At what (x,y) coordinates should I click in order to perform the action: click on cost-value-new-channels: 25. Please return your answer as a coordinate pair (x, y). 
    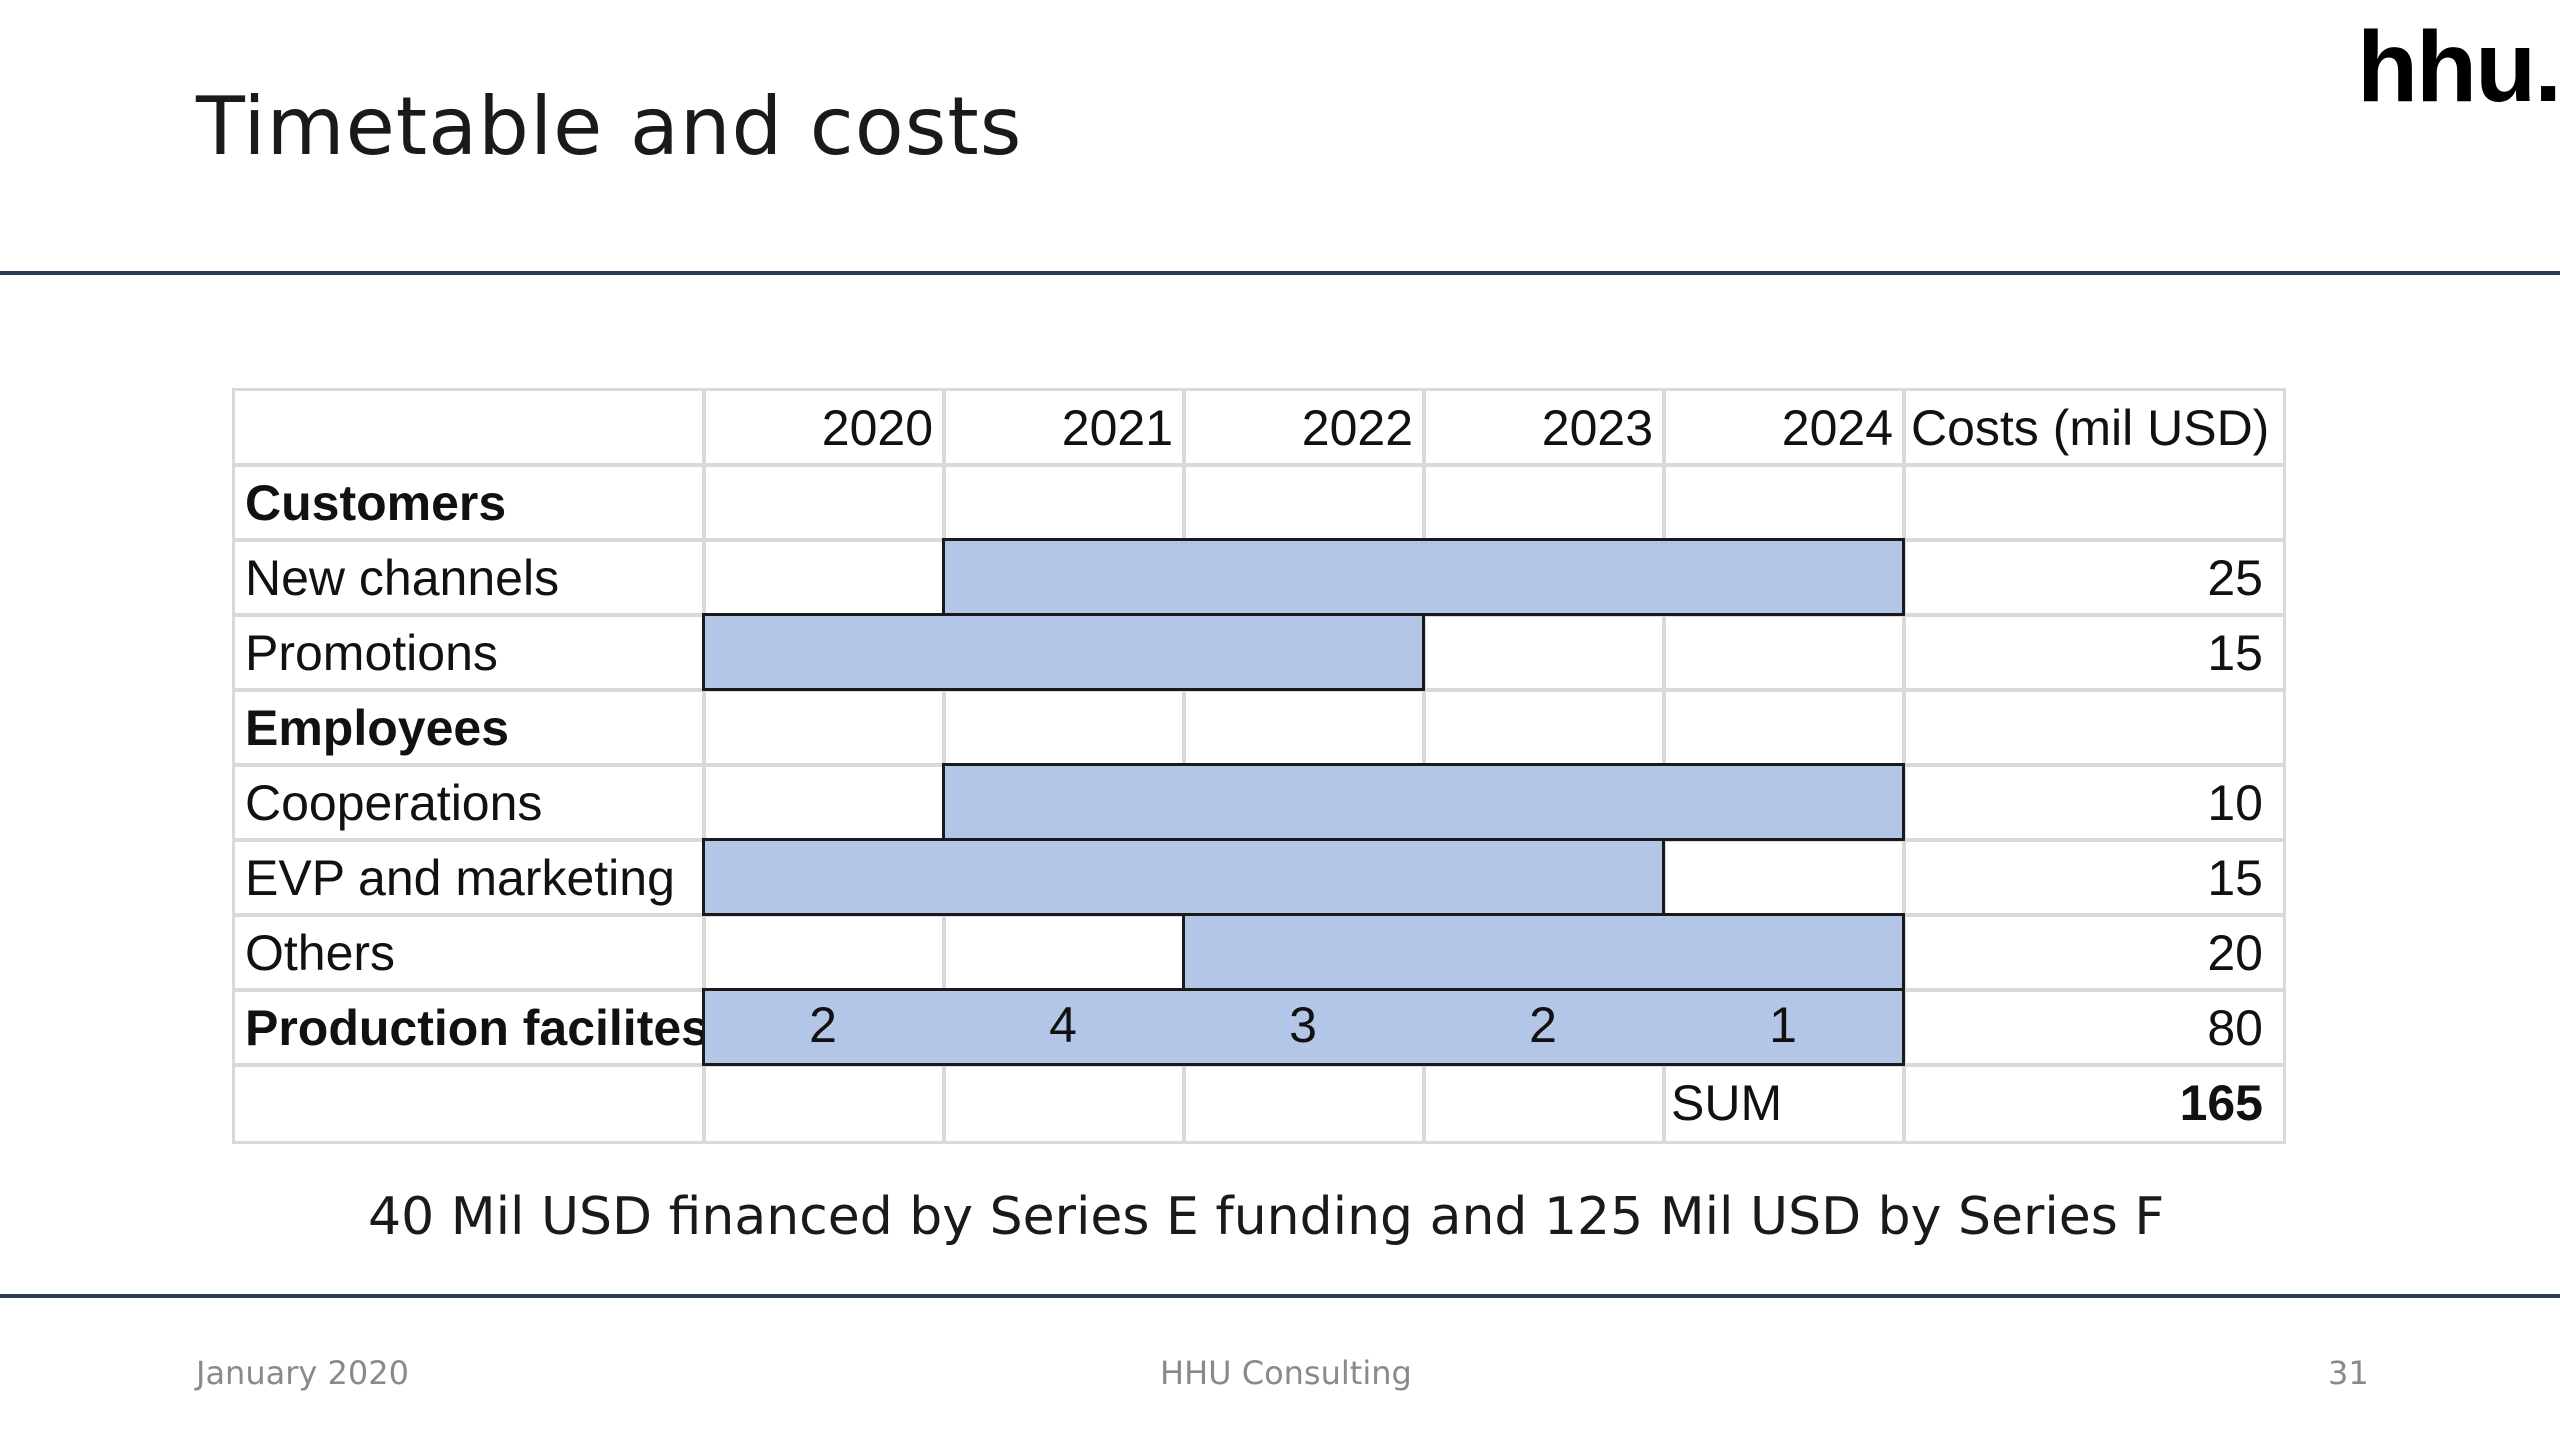
    Looking at the image, I should click on (2235, 578).